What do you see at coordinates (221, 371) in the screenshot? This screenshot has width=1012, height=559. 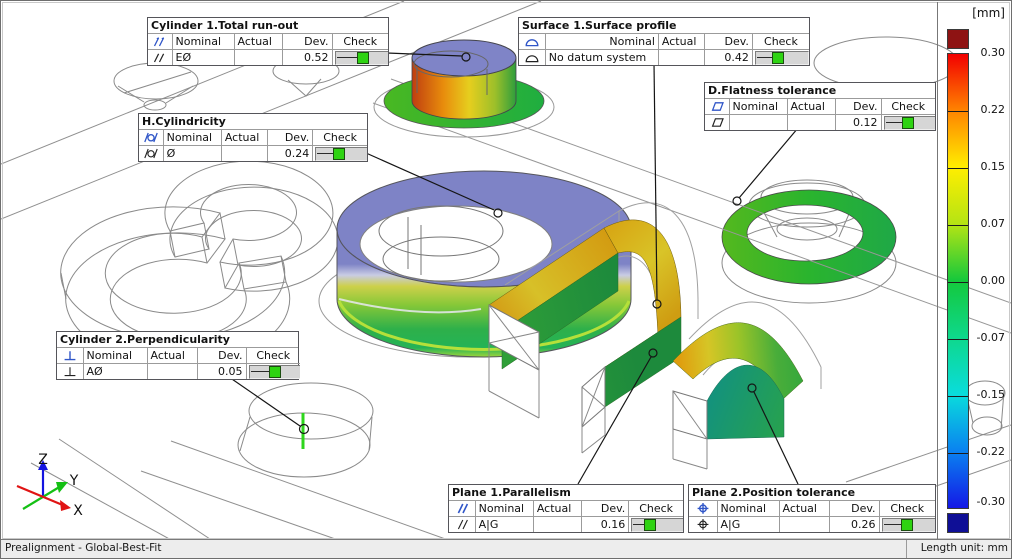 I see `deviation-value: 0.05` at bounding box center [221, 371].